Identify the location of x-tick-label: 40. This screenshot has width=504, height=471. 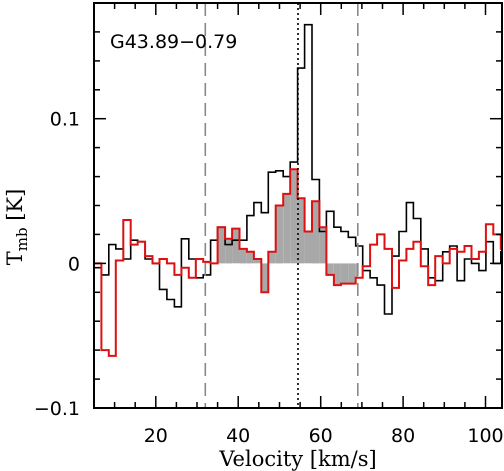
(238, 436).